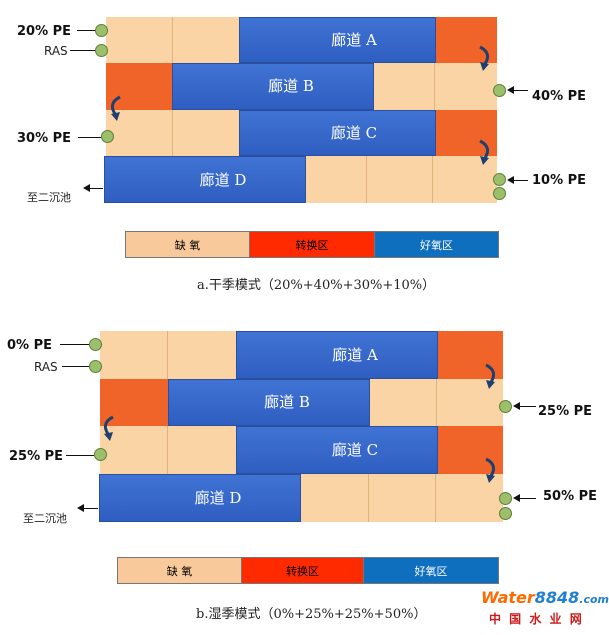 This screenshot has height=635, width=609. I want to click on logo-brand-c: .com, so click(594, 599).